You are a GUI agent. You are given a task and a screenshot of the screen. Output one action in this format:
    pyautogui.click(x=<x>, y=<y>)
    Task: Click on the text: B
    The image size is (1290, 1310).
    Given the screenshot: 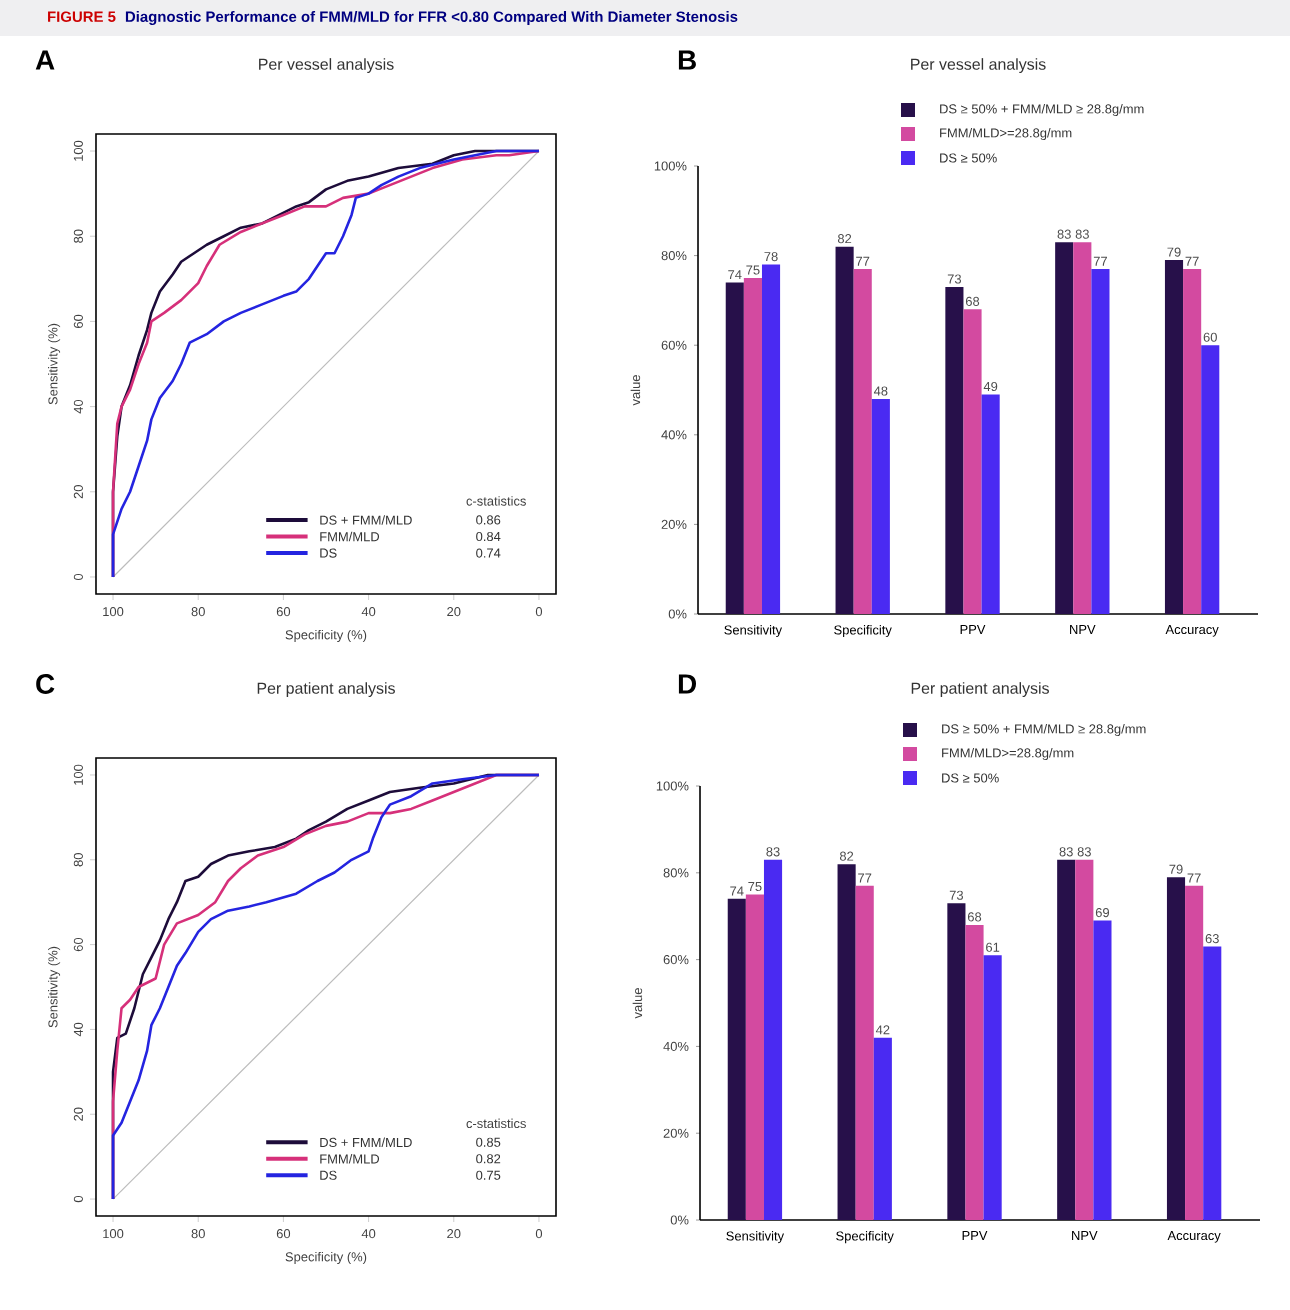 What is the action you would take?
    pyautogui.click(x=687, y=60)
    